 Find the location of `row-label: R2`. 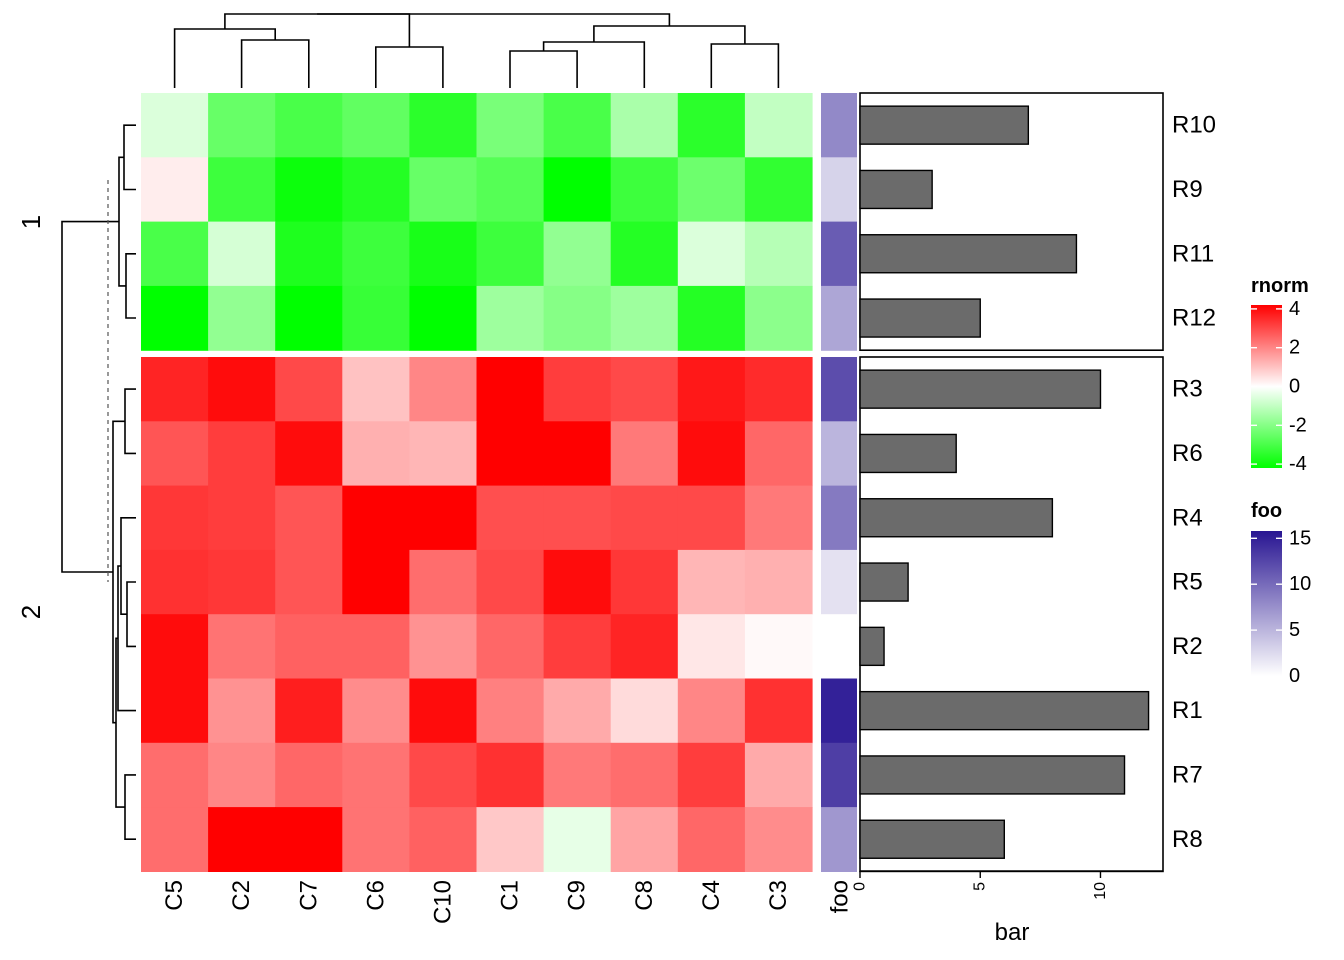

row-label: R2 is located at coordinates (1187, 646).